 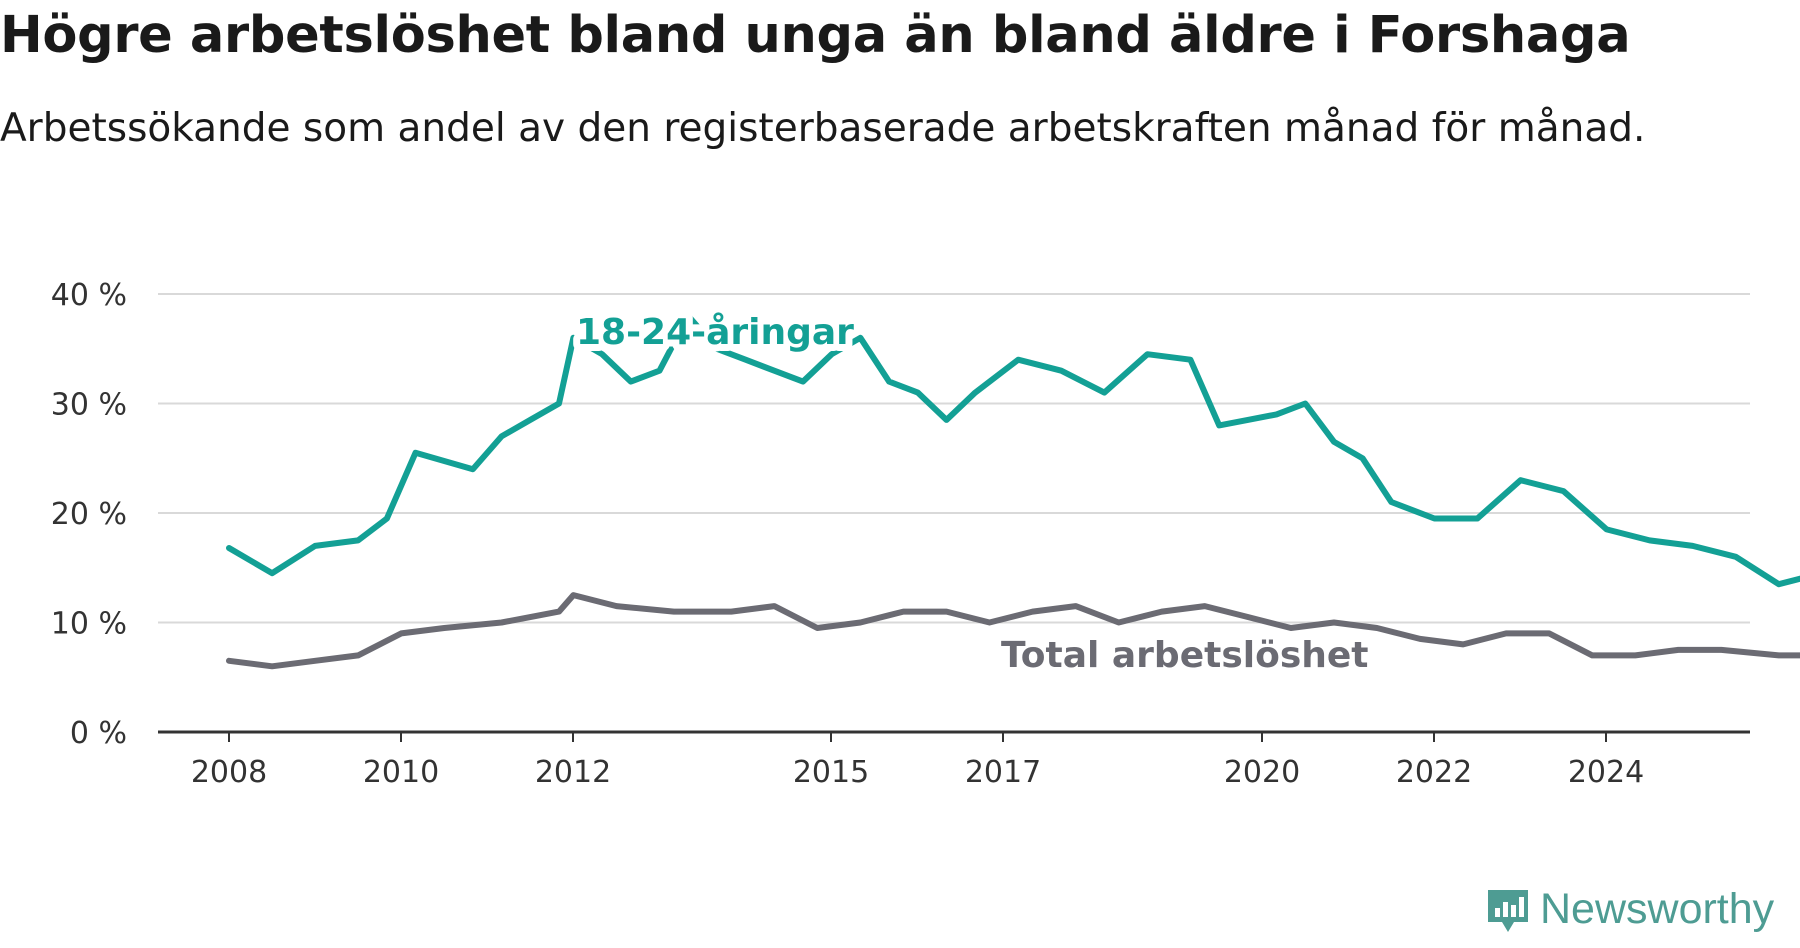 I want to click on x-axis: 2008 2010 2012 2015 2017 2020 2022 2024, so click(x=954, y=760).